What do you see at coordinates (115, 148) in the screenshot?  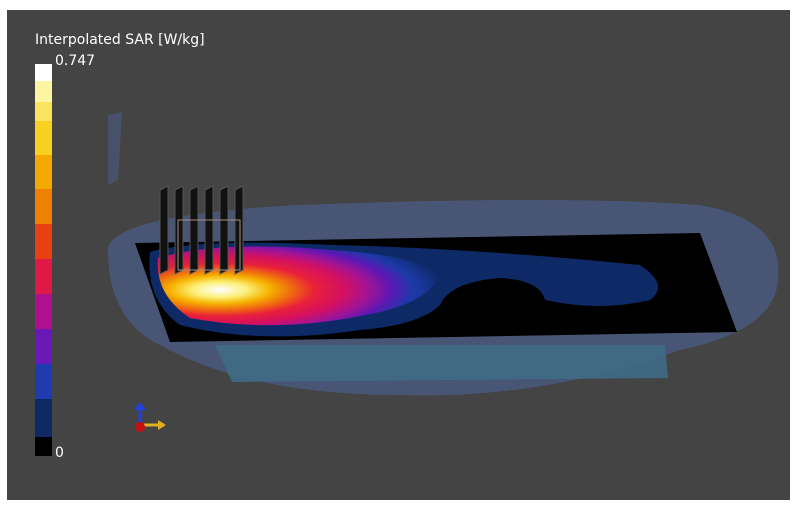 I see `body-edge` at bounding box center [115, 148].